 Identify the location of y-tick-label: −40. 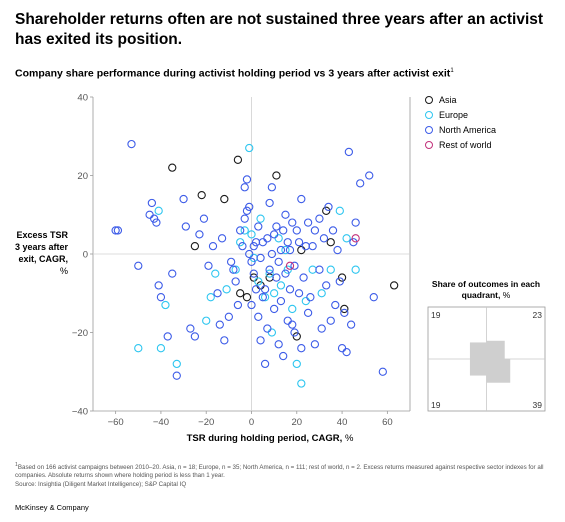
(80, 412).